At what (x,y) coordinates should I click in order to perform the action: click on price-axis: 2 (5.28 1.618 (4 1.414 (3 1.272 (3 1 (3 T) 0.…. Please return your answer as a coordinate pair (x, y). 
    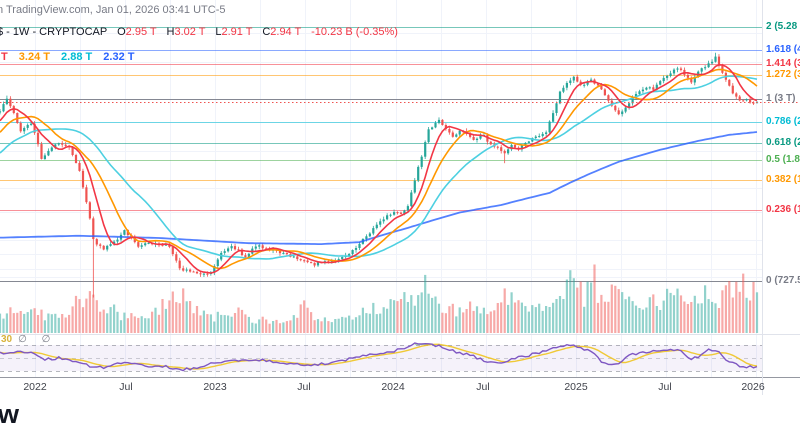
    Looking at the image, I should click on (781, 197).